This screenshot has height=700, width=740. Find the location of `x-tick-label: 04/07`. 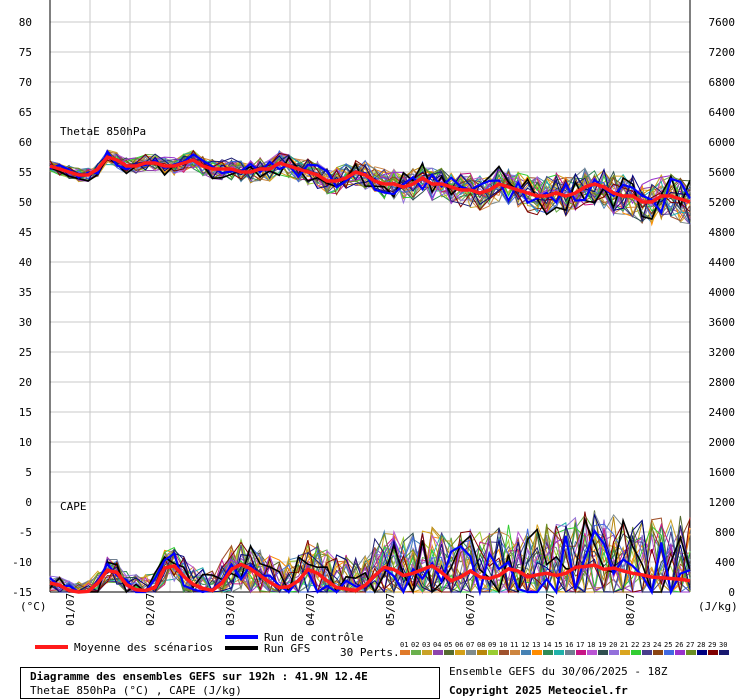

x-tick-label: 04/07 is located at coordinates (310, 609).